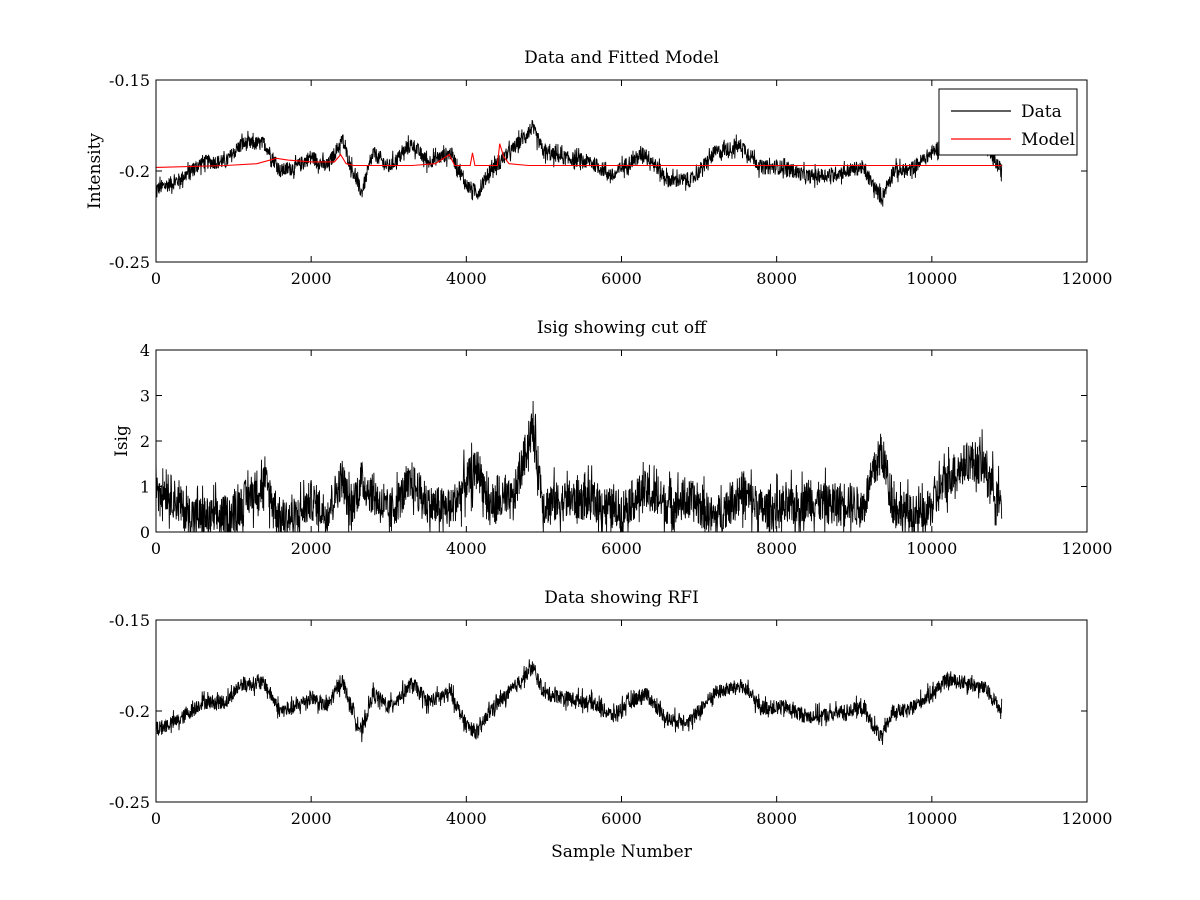  Describe the element at coordinates (145, 441) in the screenshot. I see `y-tick-label: 2` at that location.